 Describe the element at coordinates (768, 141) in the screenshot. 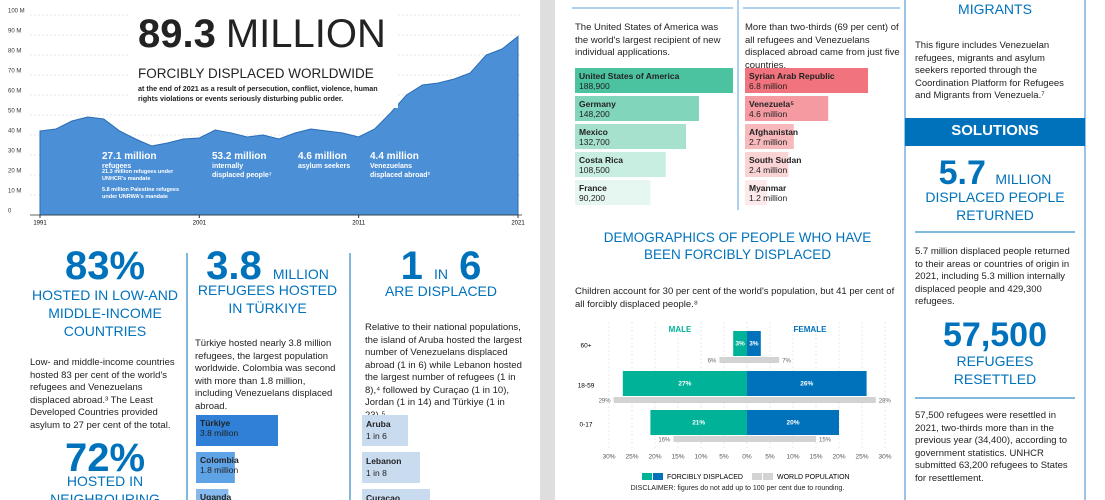

I see `bar-value-label: 2.7 million` at that location.